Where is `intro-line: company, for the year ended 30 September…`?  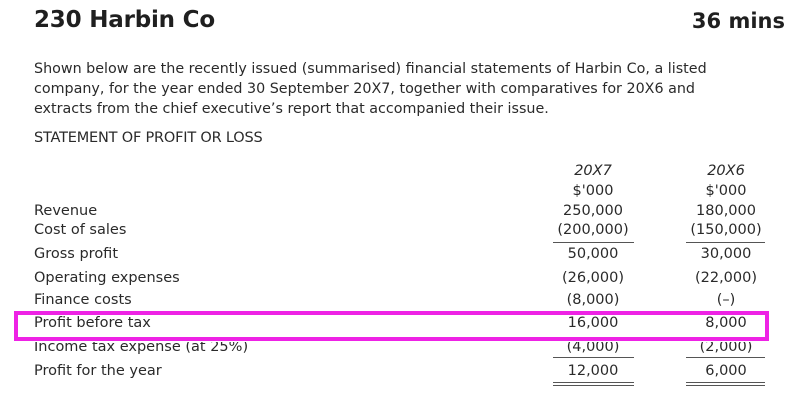
intro-line: company, for the year ended 30 September… is located at coordinates (365, 89).